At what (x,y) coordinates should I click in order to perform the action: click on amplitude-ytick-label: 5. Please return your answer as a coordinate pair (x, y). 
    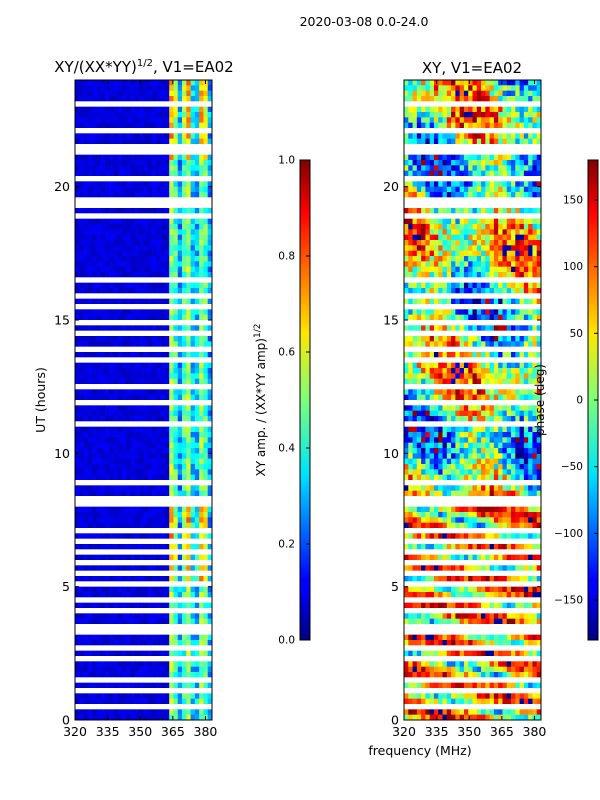
    Looking at the image, I should click on (66, 586).